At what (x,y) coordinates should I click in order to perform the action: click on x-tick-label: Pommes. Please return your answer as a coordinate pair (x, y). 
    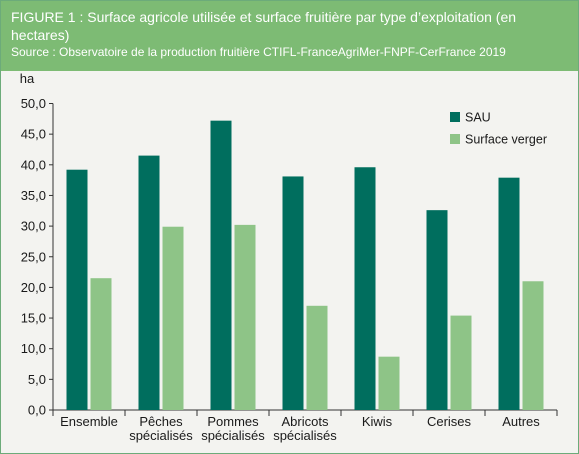
    Looking at the image, I should click on (233, 421).